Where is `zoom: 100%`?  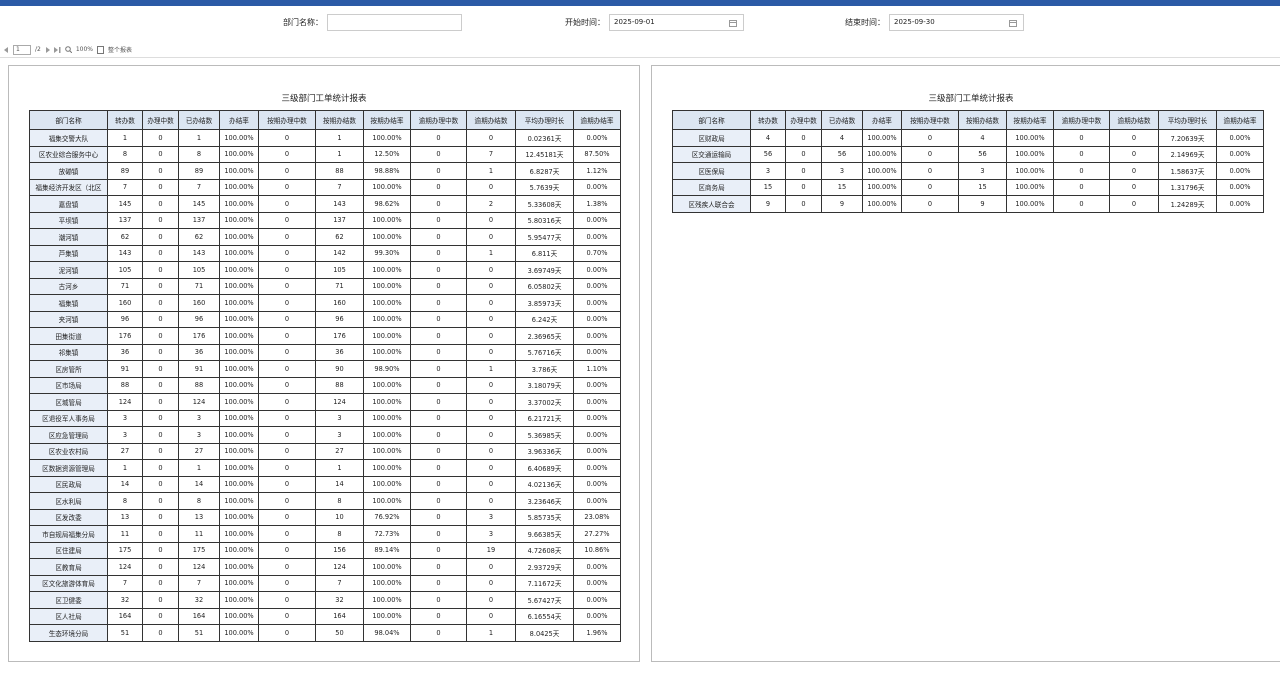
zoom: 100% is located at coordinates (84, 49).